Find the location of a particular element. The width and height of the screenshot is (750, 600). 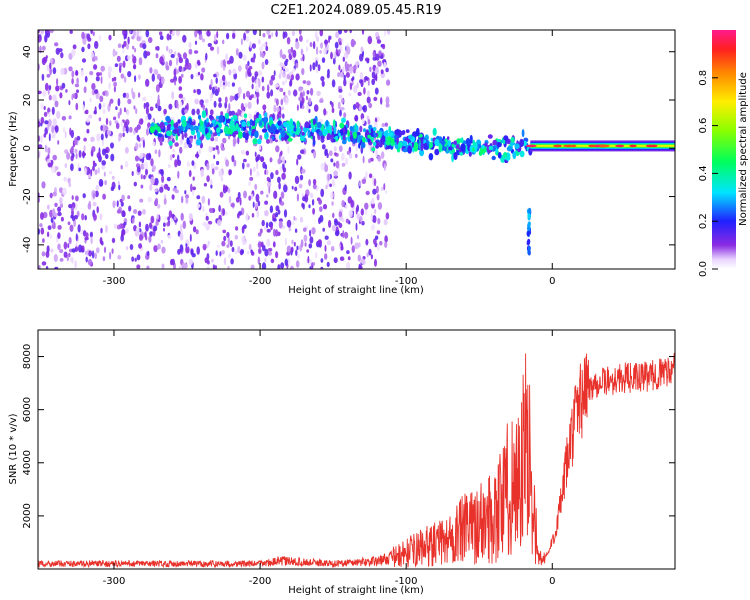

snr-x-label: Height of straight line (km) is located at coordinates (356, 590).